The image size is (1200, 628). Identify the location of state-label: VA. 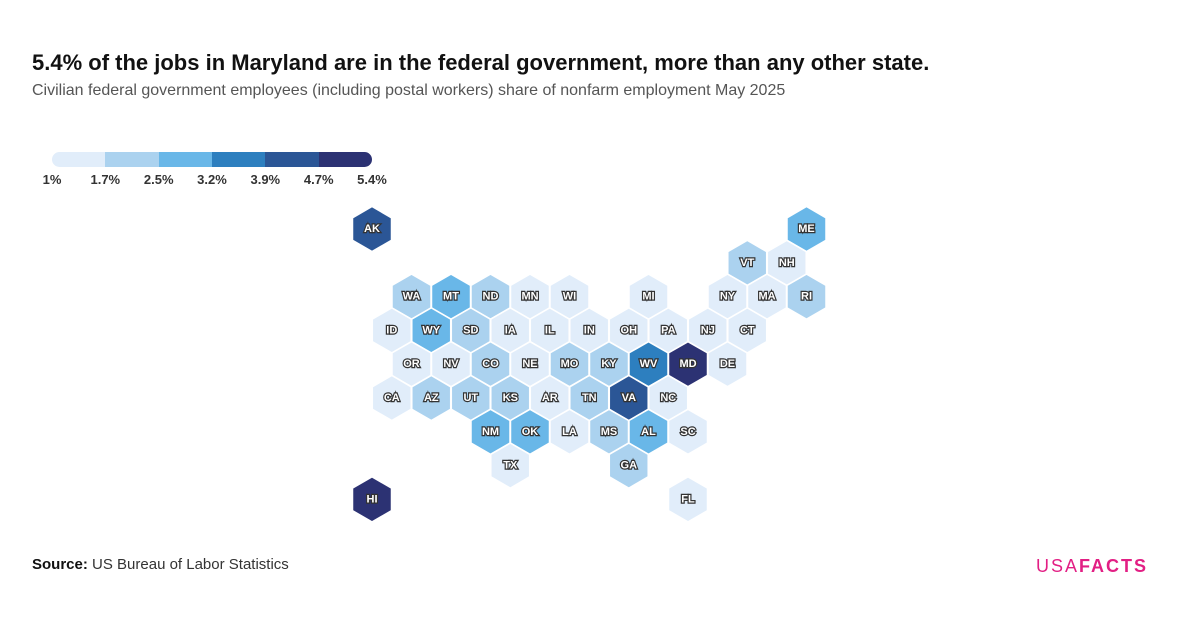
(629, 398).